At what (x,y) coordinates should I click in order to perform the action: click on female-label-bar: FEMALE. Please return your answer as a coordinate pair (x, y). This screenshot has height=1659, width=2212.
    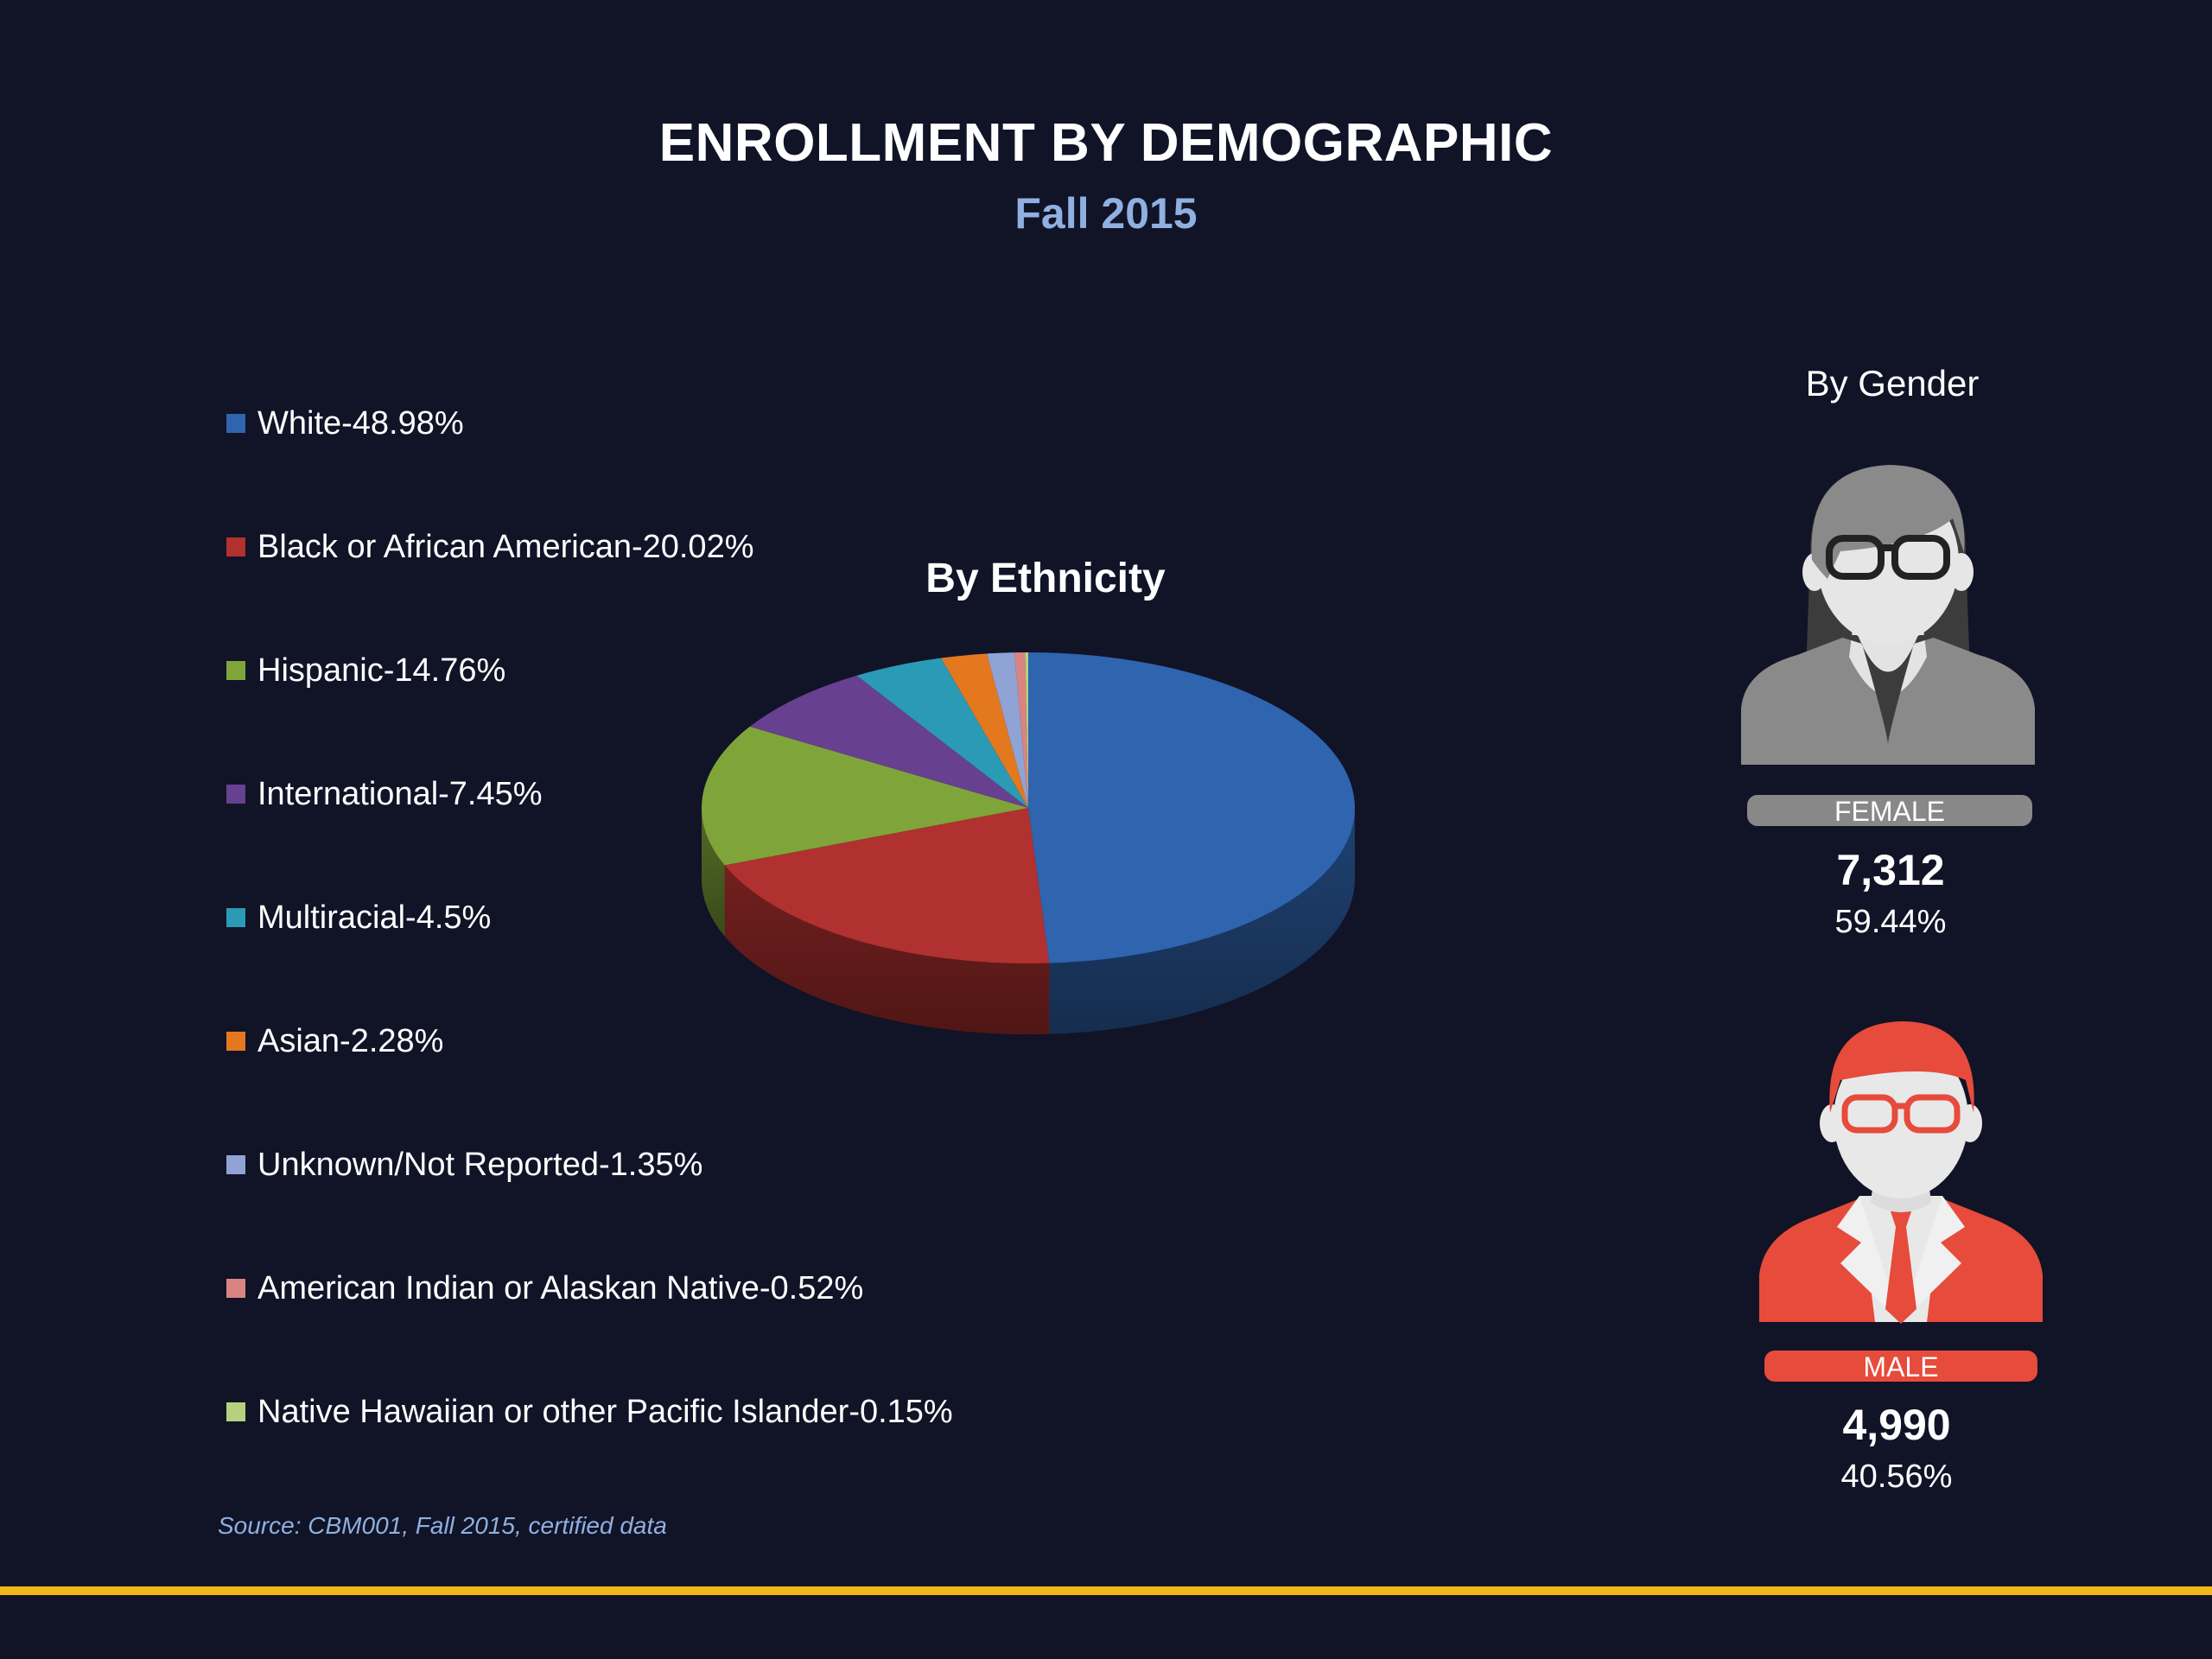
    Looking at the image, I should click on (1889, 811).